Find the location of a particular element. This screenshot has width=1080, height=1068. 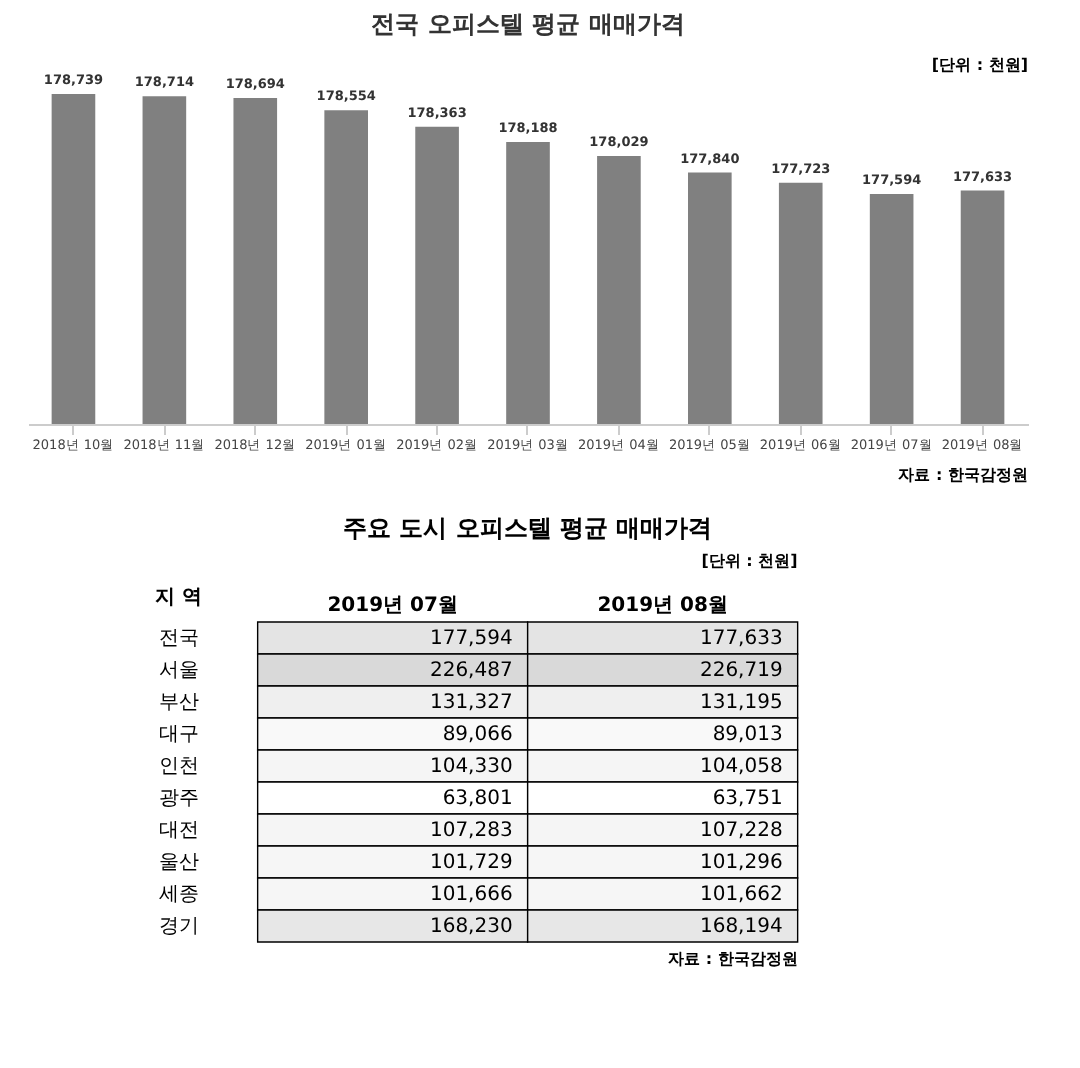

data-label: 177,633 is located at coordinates (741, 639).